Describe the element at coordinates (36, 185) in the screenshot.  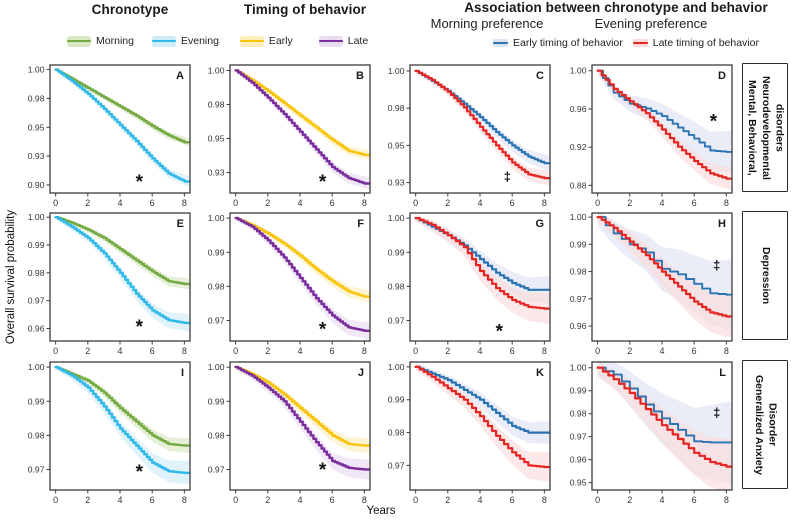
I see `y-tick-label: 0.90` at that location.